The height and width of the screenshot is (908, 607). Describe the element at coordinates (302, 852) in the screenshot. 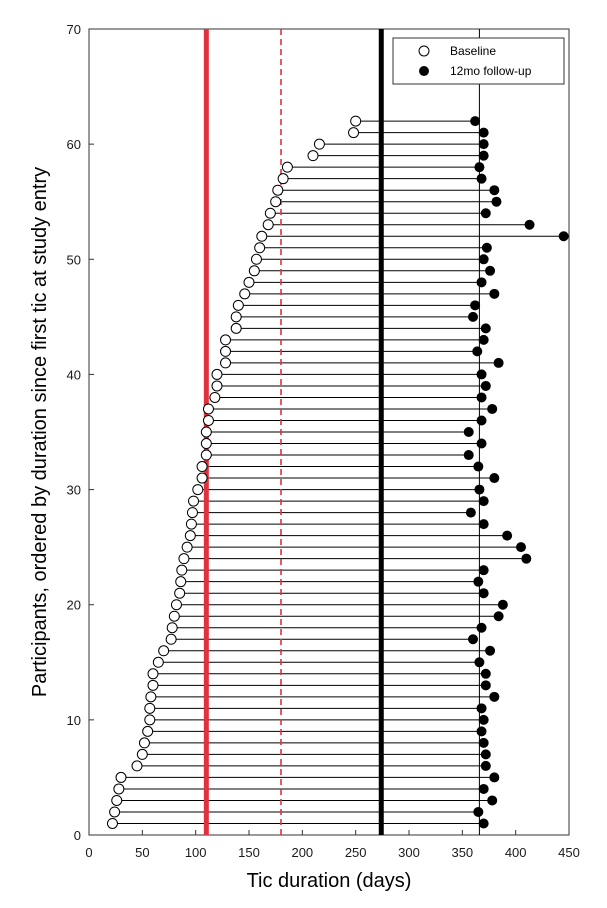

I see `x-tick-label: 200` at that location.